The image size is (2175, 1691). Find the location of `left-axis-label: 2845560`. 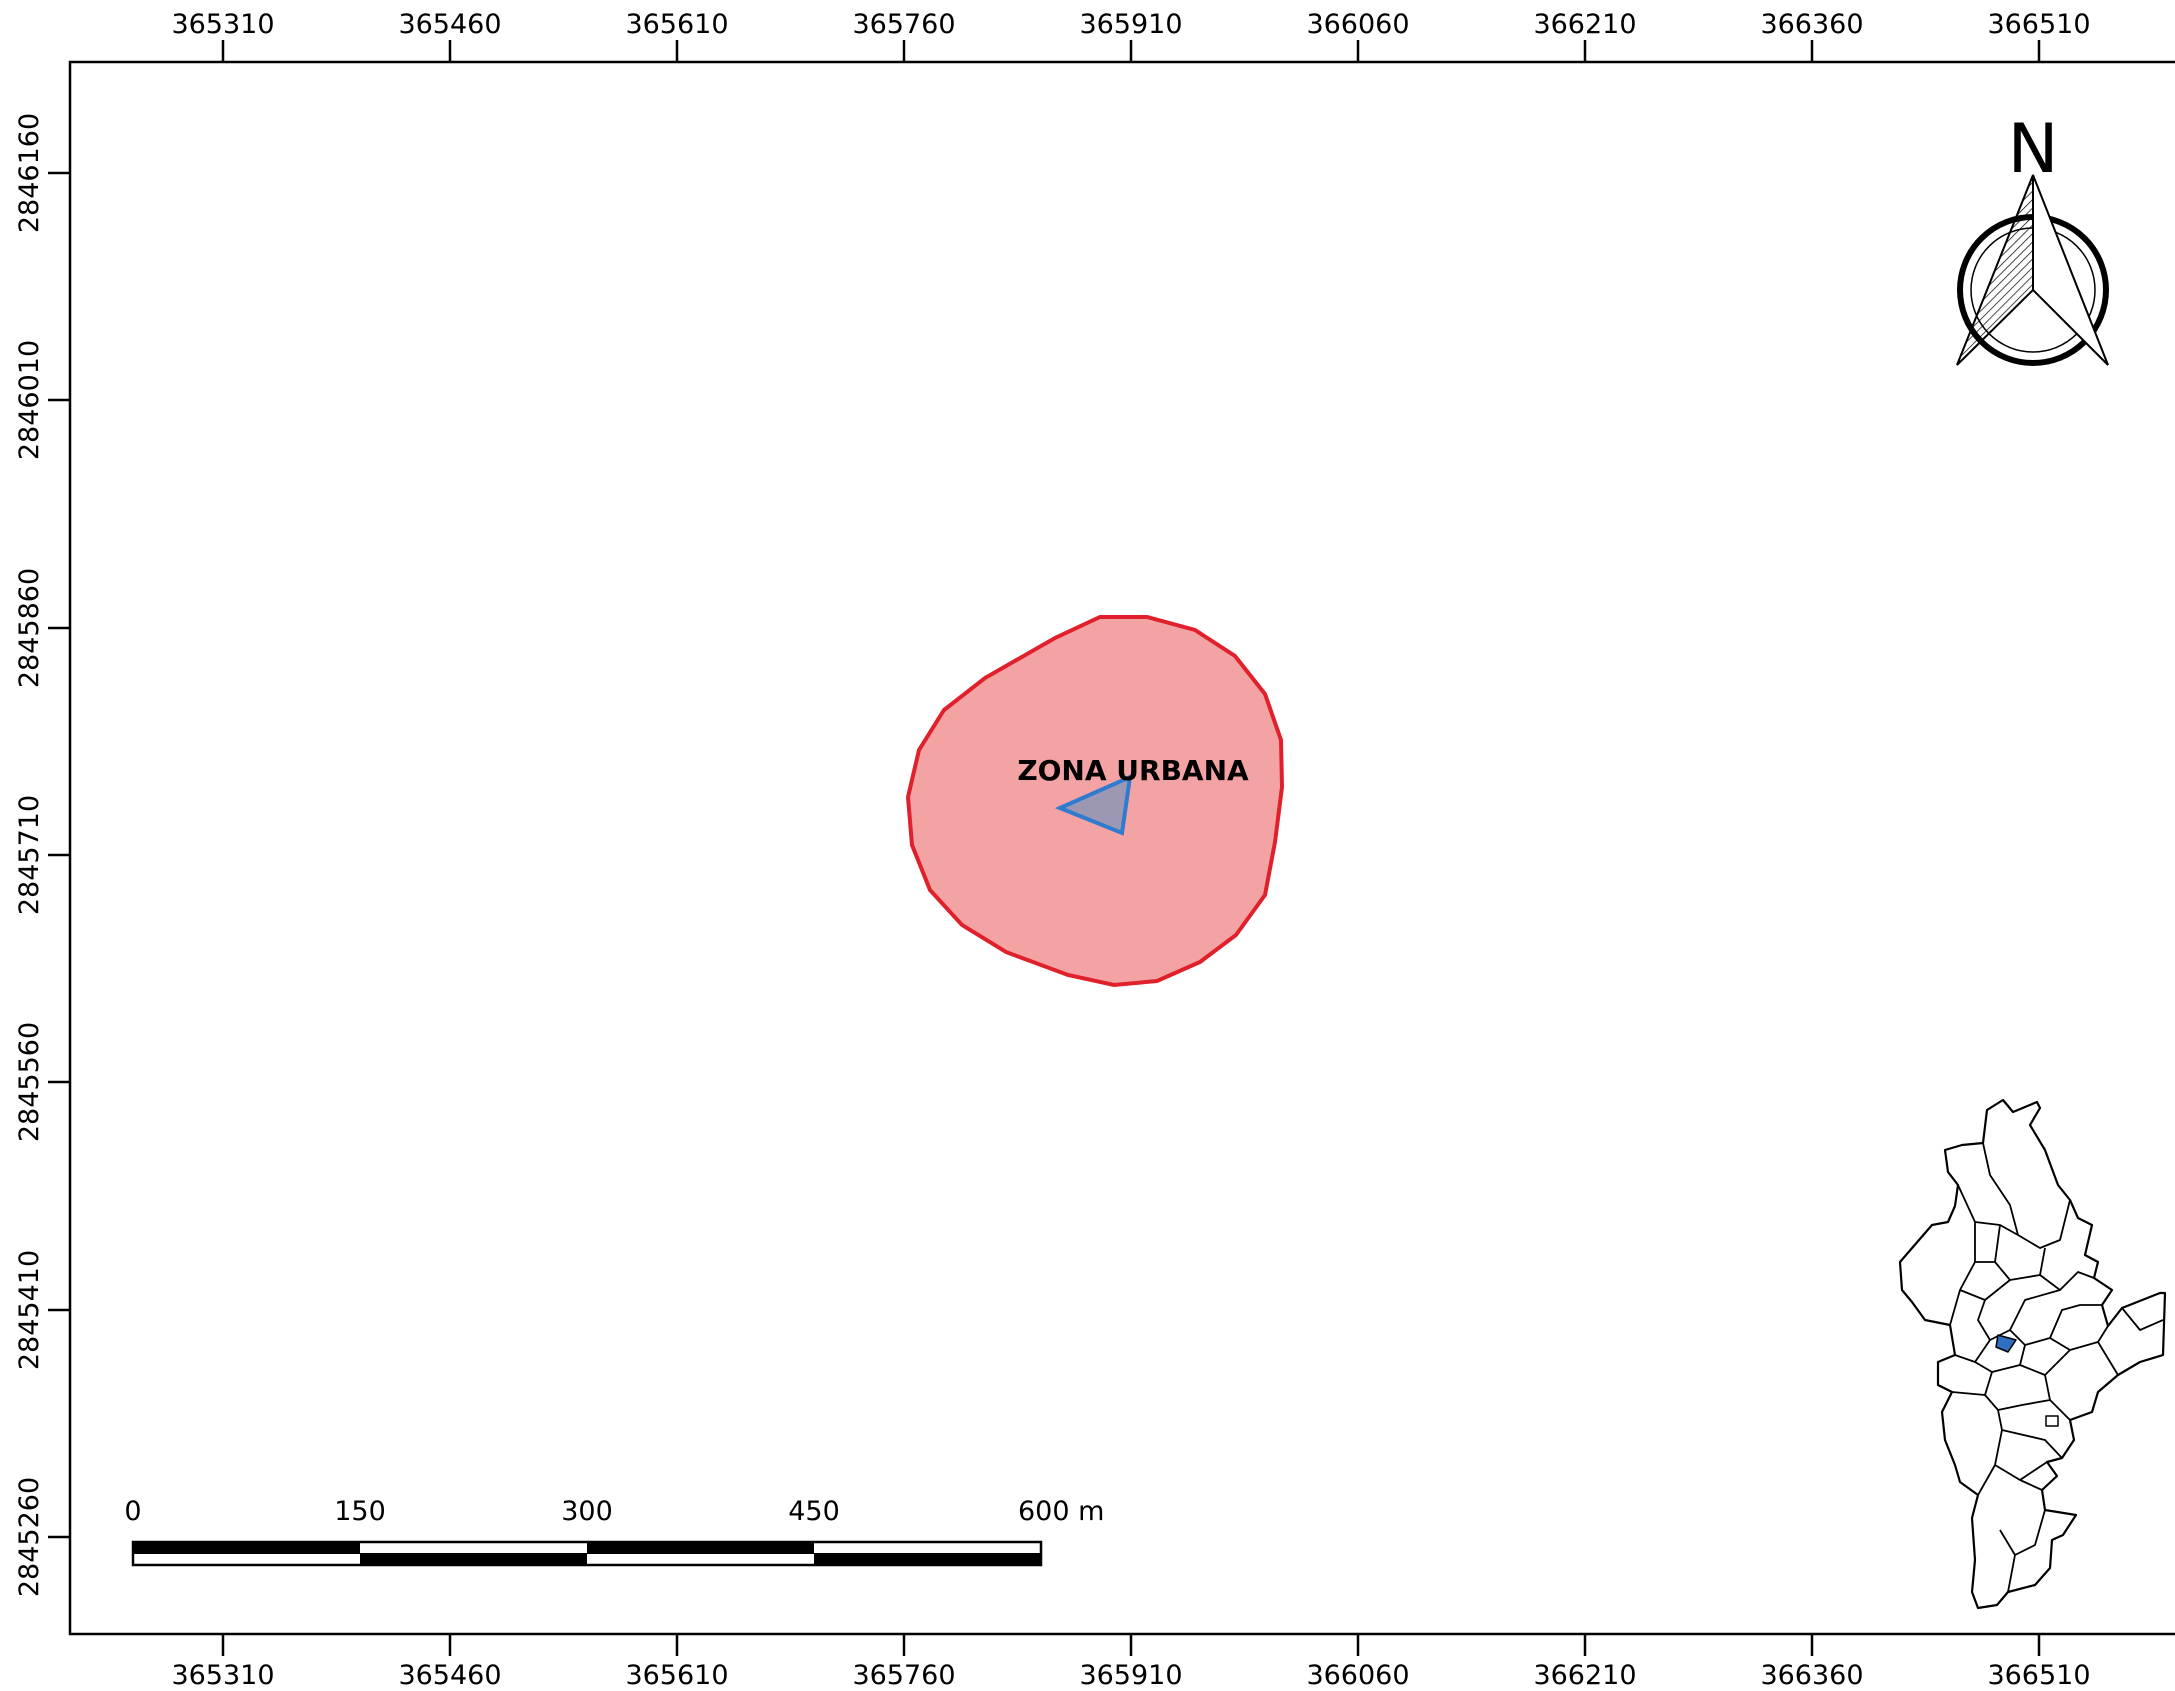

left-axis-label: 2845560 is located at coordinates (29, 1082).